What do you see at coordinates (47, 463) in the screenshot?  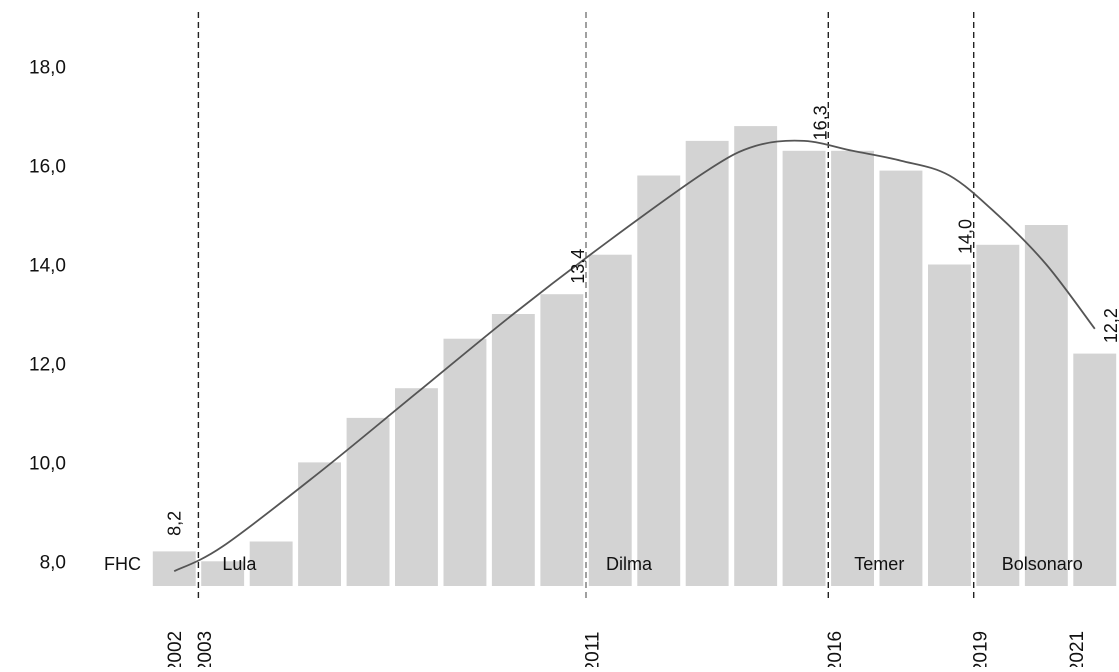 I see `y-tick-label: 10,0` at bounding box center [47, 463].